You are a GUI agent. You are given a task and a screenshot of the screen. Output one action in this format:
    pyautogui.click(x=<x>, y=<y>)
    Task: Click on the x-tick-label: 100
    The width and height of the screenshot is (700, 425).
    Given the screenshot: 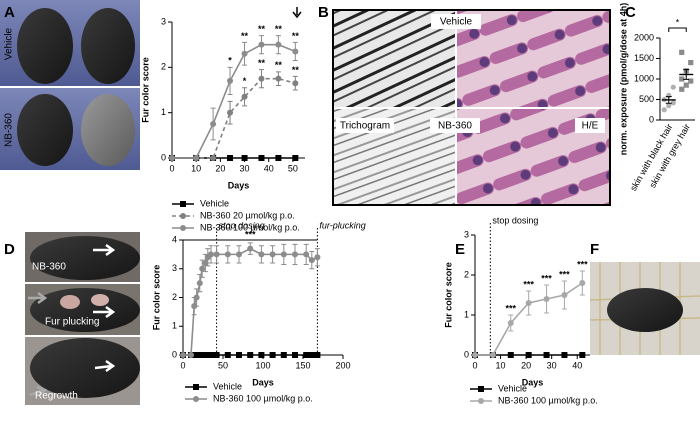 What is the action you would take?
    pyautogui.click(x=262, y=365)
    